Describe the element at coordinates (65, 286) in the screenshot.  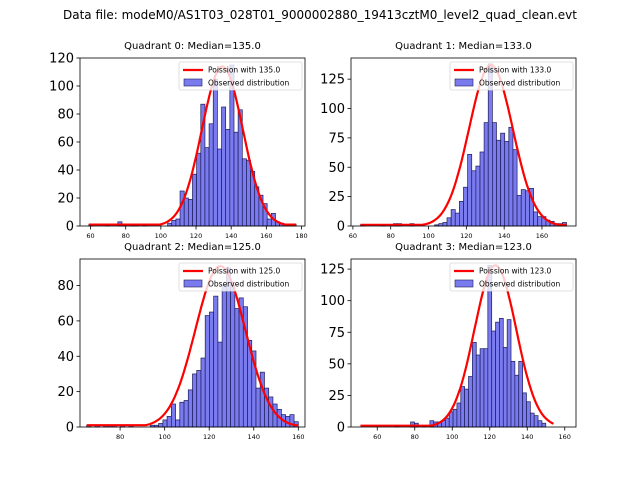
I see `y-tick-label: 80` at that location.